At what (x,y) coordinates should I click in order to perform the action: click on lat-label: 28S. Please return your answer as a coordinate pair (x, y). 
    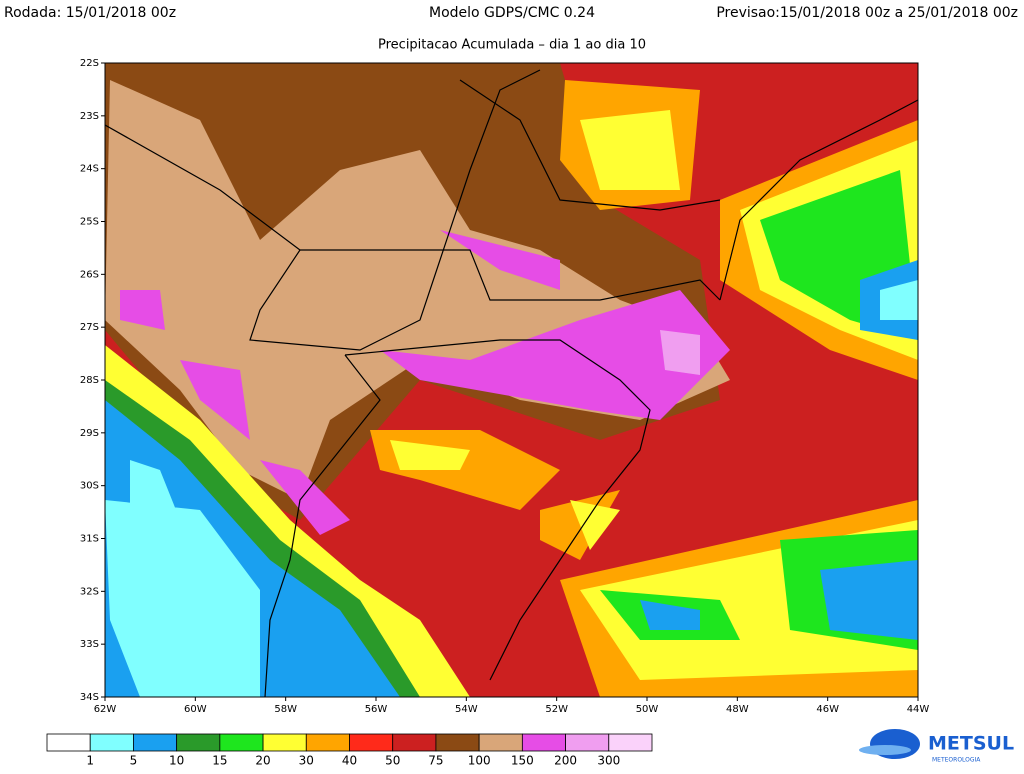
    Looking at the image, I should click on (89, 380).